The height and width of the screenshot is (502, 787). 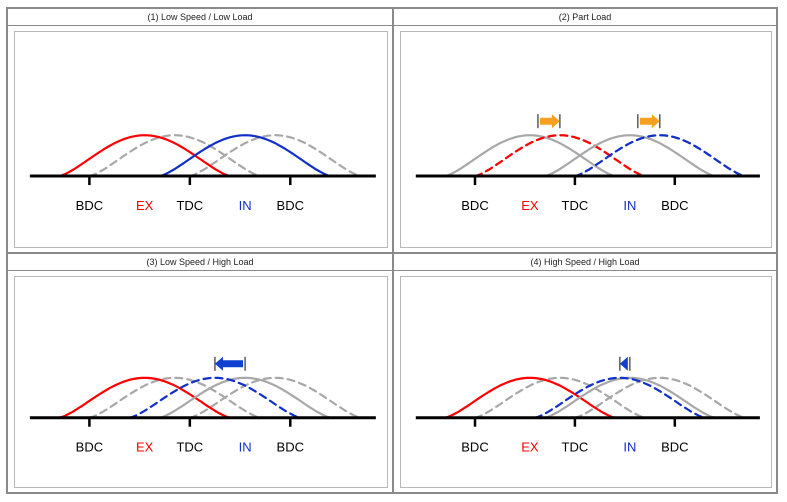 What do you see at coordinates (200, 17) in the screenshot?
I see `panel-title: (1) Low Speed / Low Load` at bounding box center [200, 17].